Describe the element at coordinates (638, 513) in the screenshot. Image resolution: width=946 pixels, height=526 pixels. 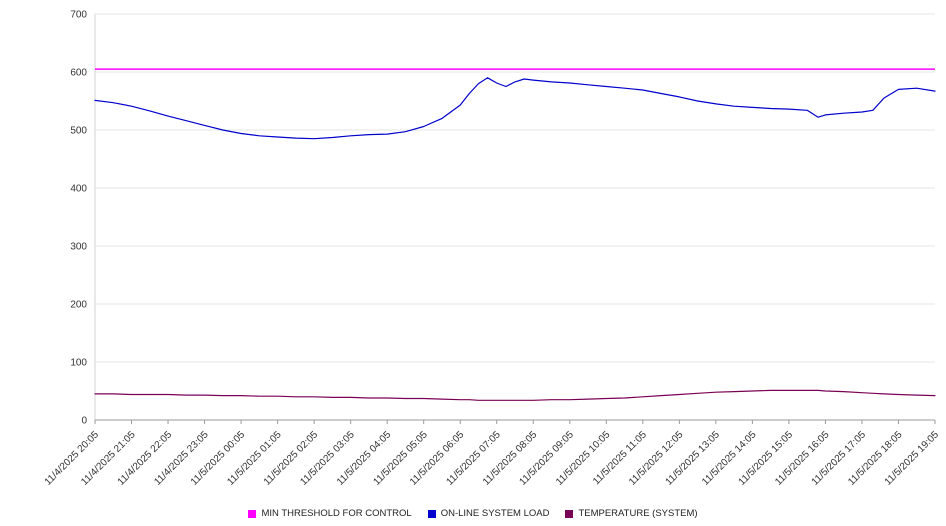
I see `legend-label: TEMPERATURE (SYSTEM)` at that location.